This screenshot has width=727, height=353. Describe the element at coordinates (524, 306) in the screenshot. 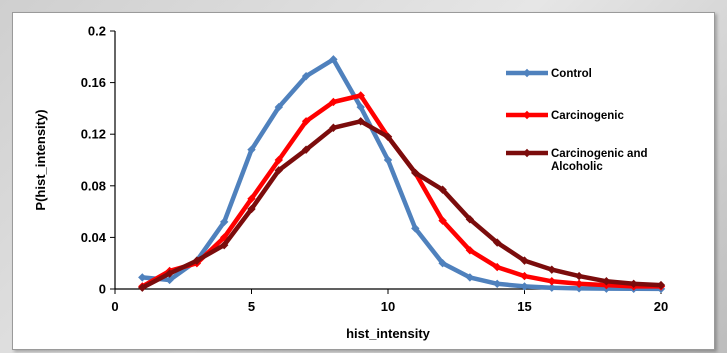

I see `x-tick-label: 15` at that location.